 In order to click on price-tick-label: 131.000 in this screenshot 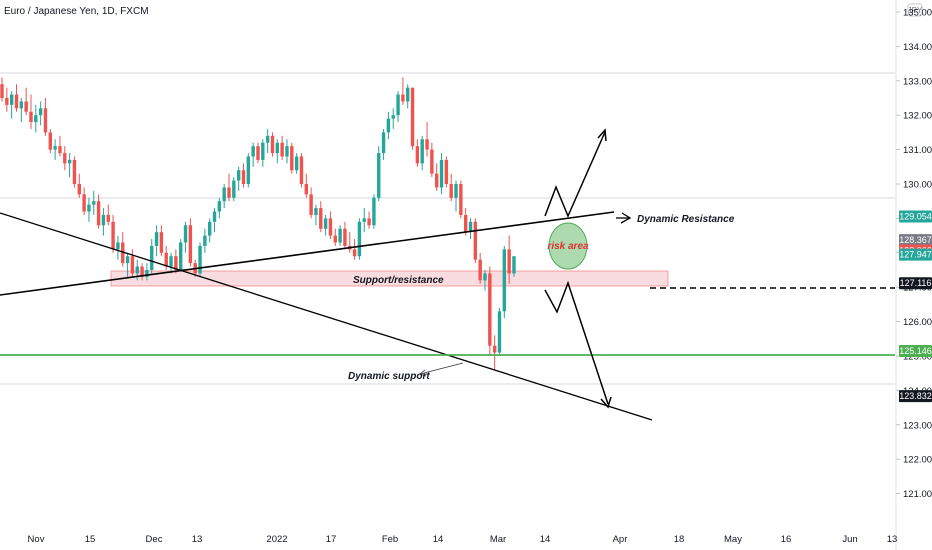, I will do `click(917, 150)`.